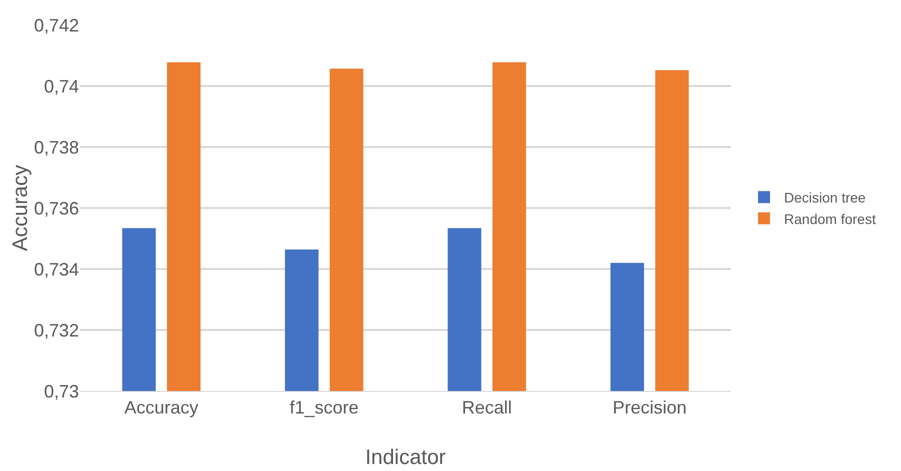 This screenshot has width=901, height=471. Describe the element at coordinates (830, 218) in the screenshot. I see `legend-label: Random forest` at that location.